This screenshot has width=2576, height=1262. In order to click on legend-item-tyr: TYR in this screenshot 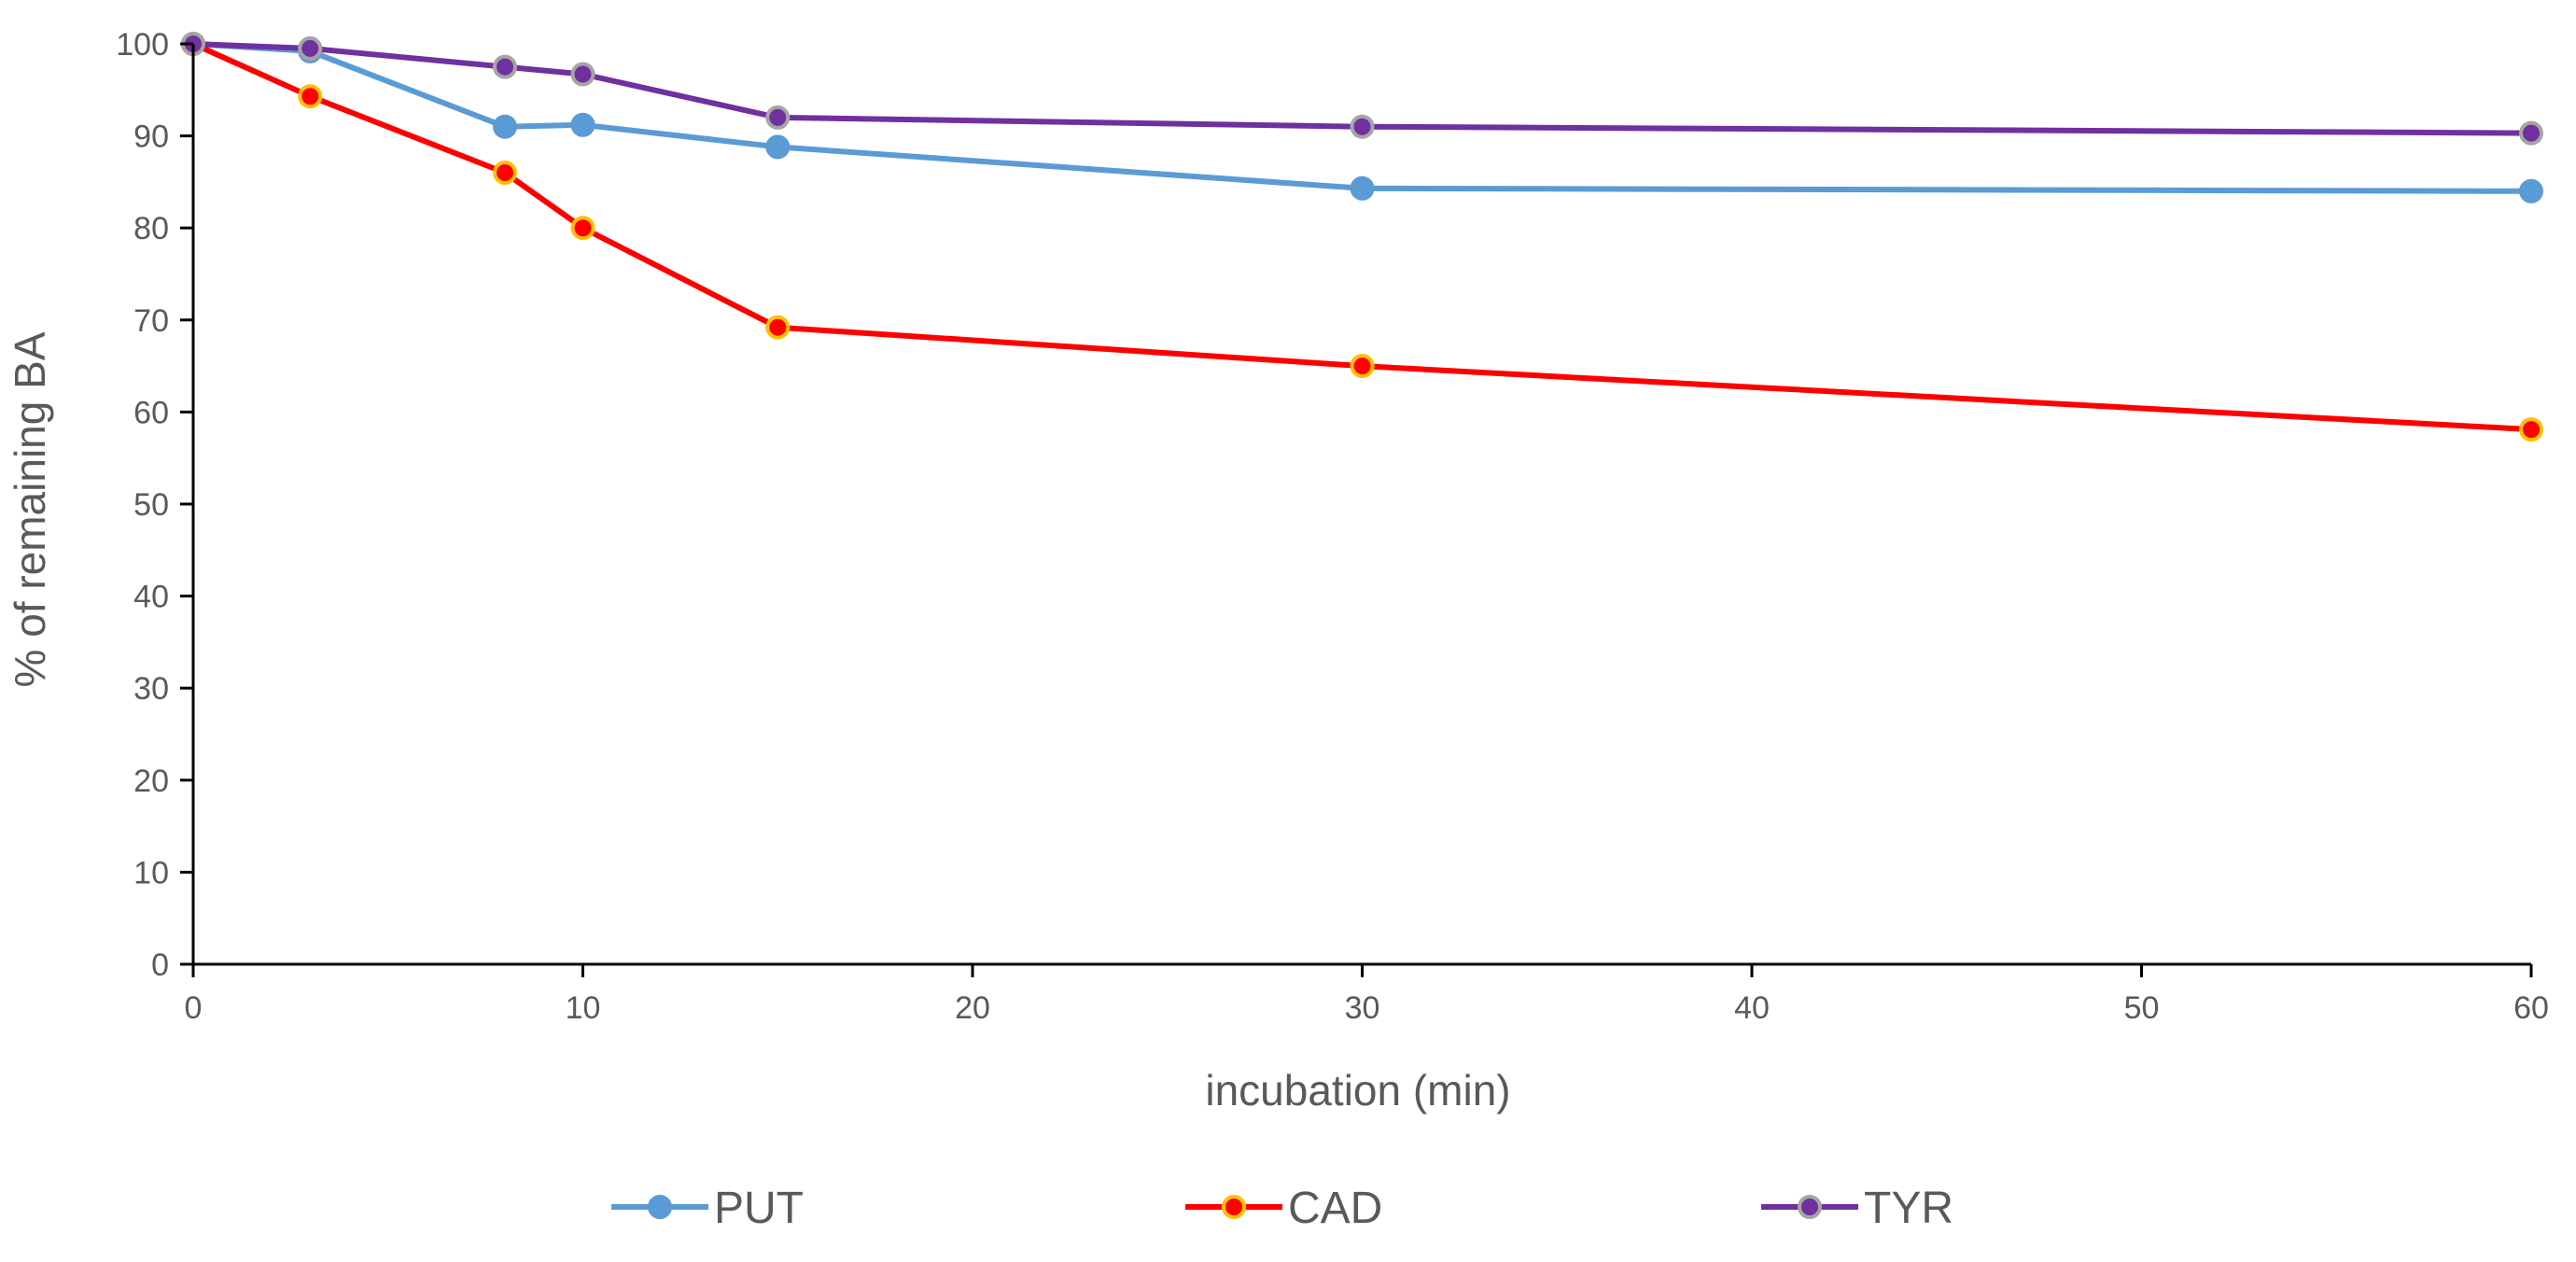, I will do `click(1857, 1208)`.